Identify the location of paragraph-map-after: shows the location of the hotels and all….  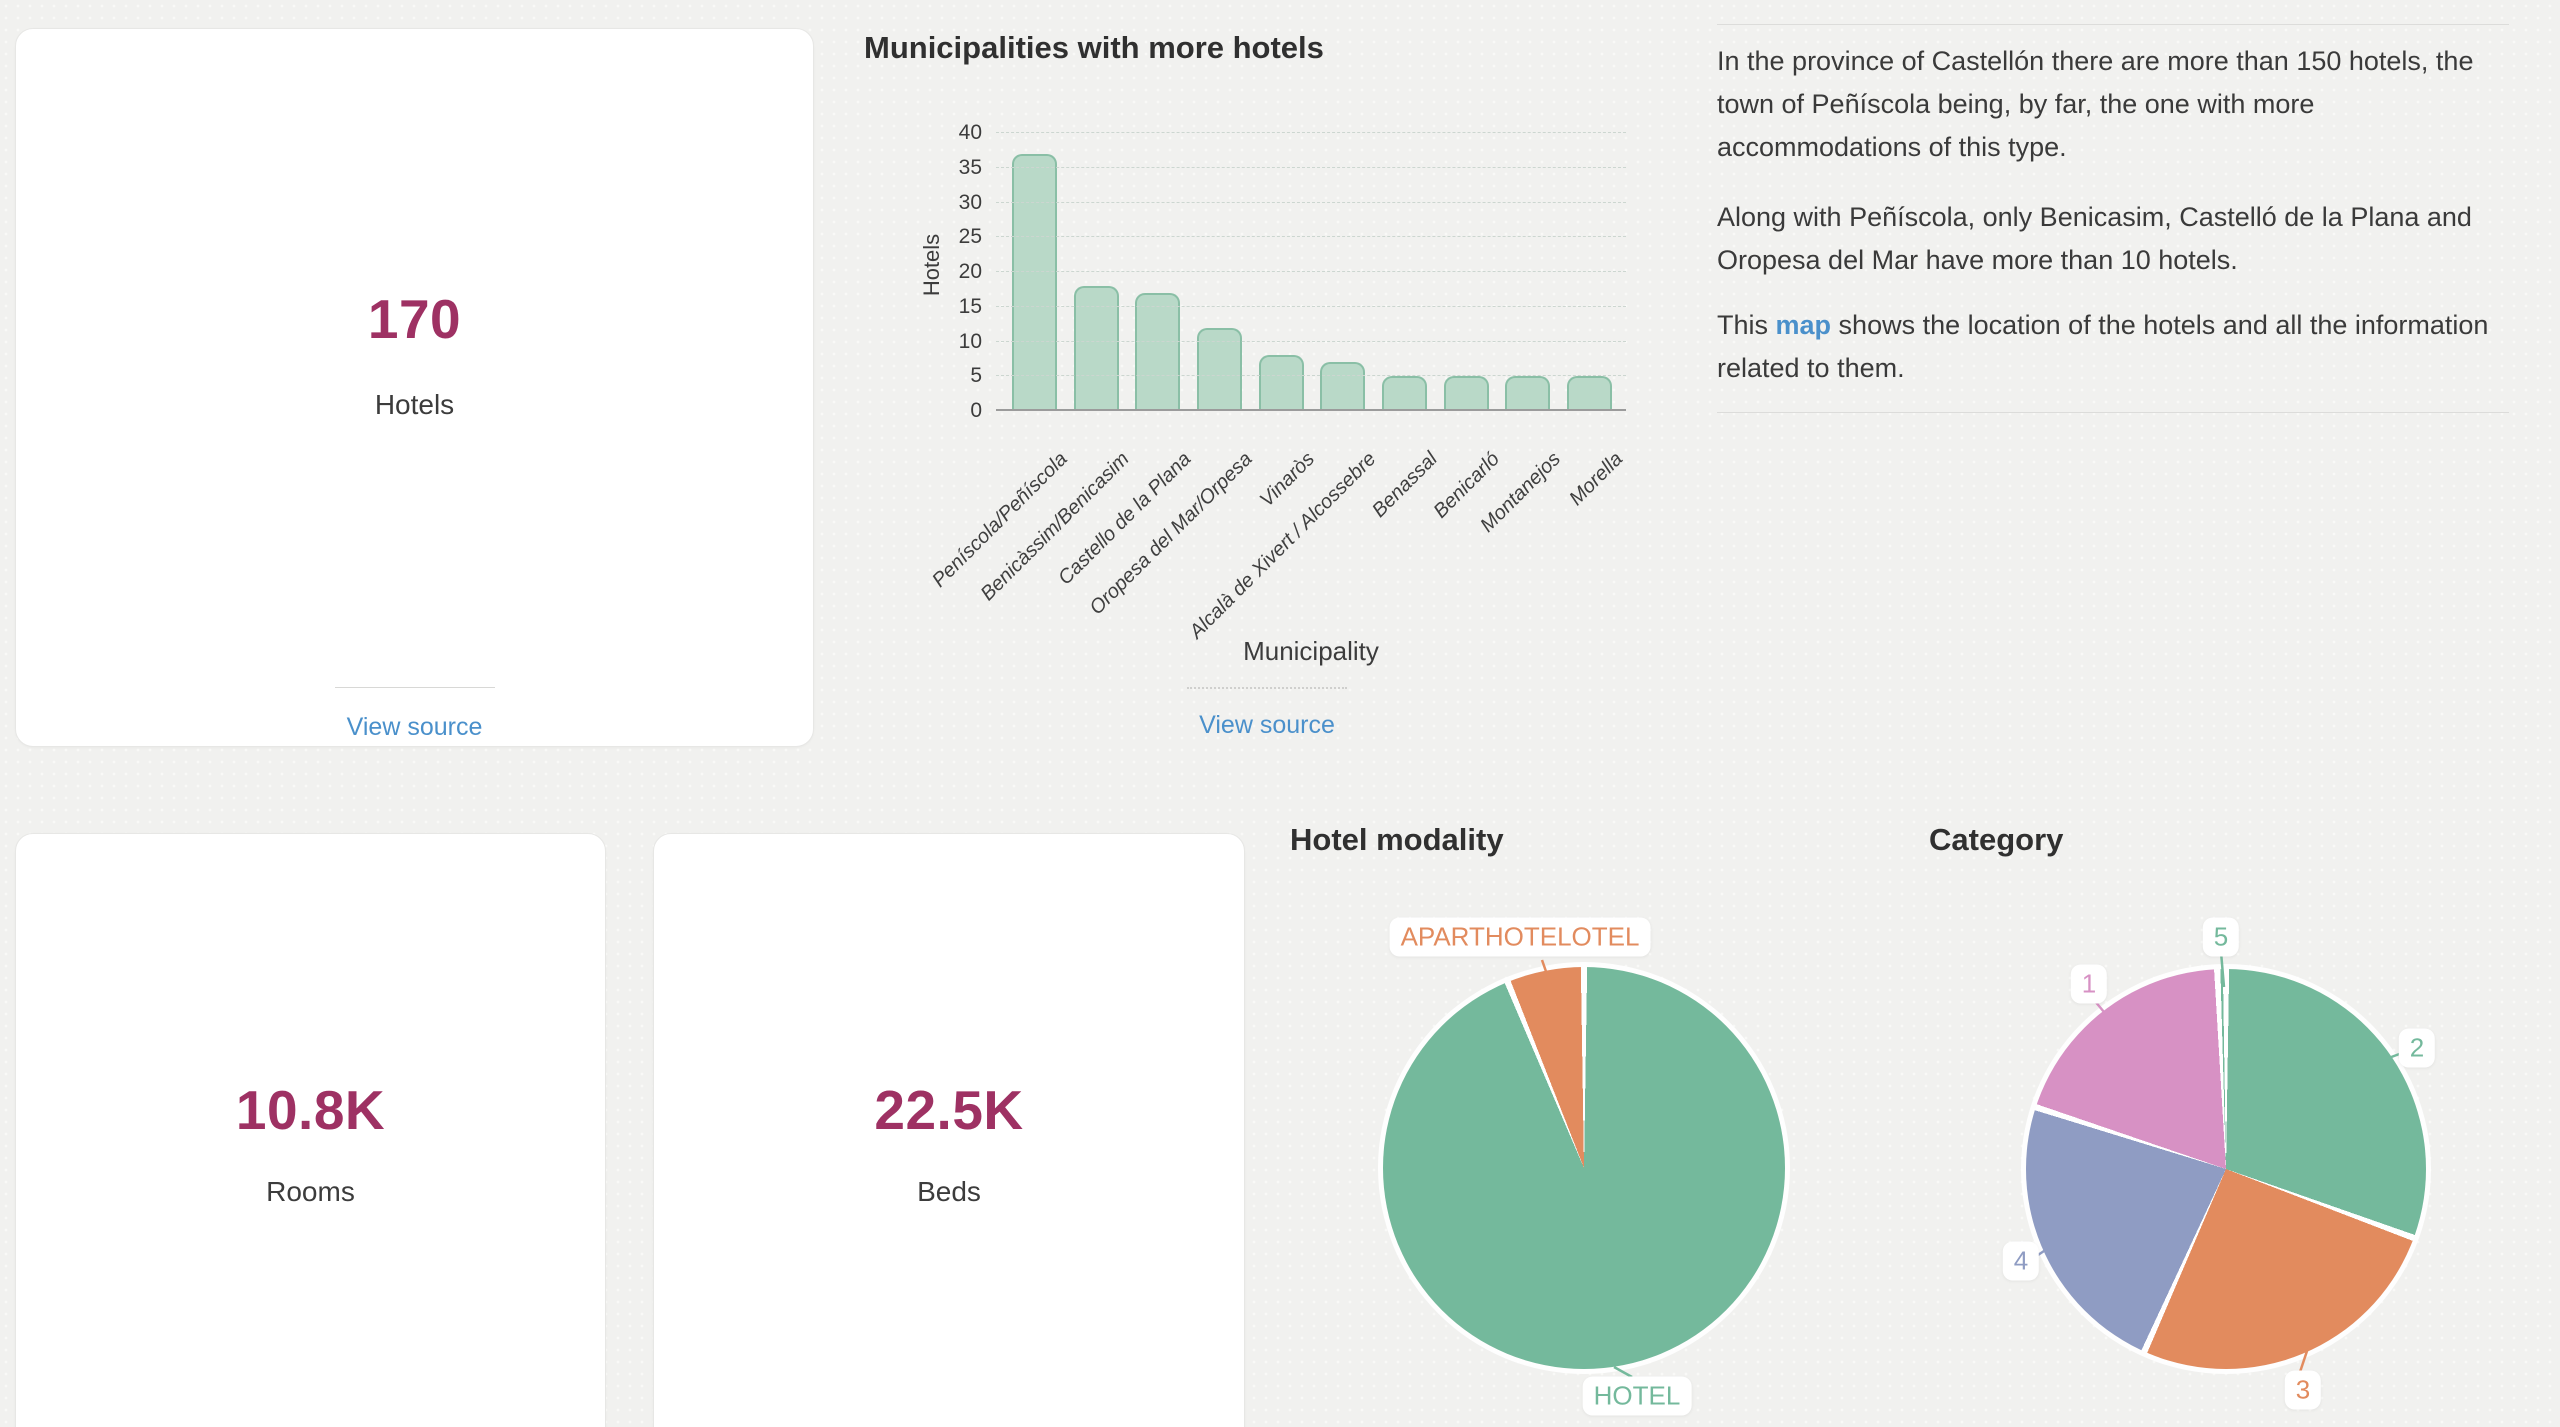
(2103, 346).